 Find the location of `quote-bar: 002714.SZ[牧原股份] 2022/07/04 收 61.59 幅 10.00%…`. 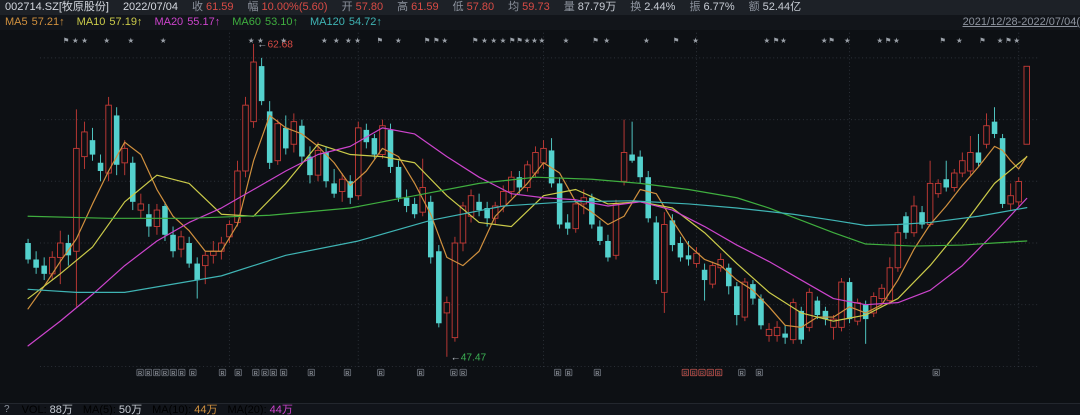

quote-bar: 002714.SZ[牧原股份] 2022/07/04 收 61.59 幅 10.00%… is located at coordinates (540, 7).